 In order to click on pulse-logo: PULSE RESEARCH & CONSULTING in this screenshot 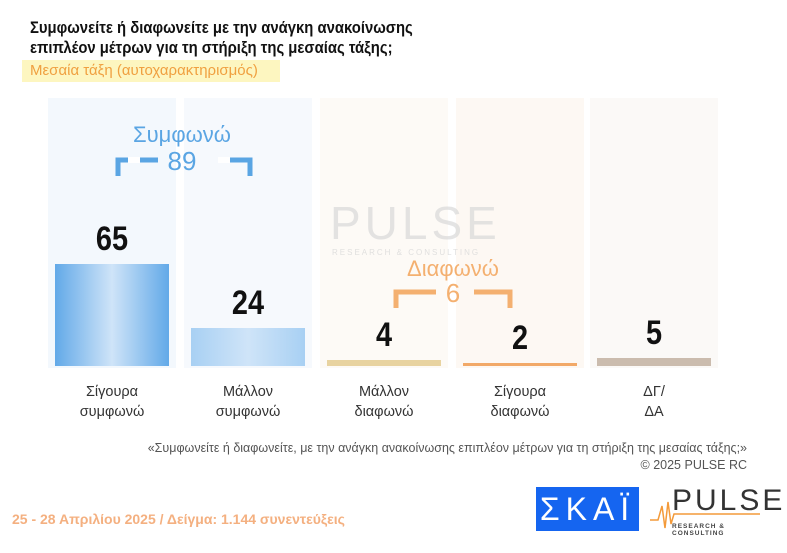, I will do `click(715, 510)`.